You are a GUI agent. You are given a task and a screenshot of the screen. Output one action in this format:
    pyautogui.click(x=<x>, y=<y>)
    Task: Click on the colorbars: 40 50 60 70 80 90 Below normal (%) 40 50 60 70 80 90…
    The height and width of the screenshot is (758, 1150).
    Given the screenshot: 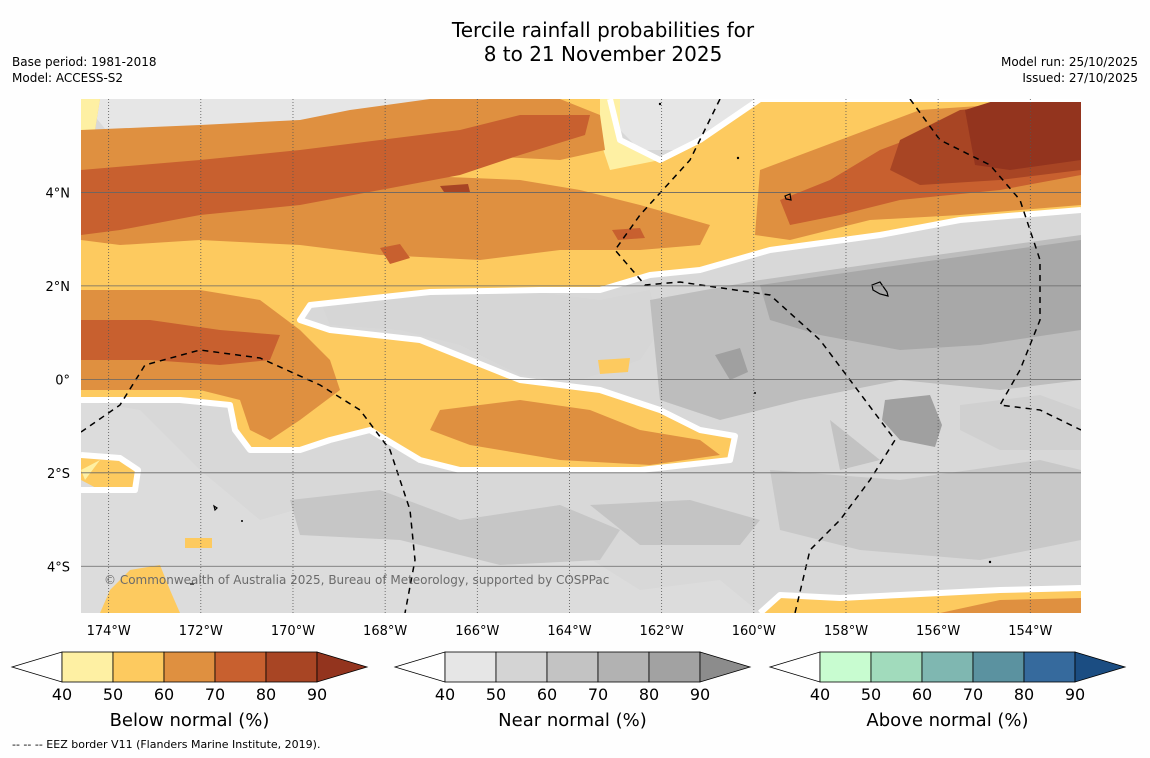 What is the action you would take?
    pyautogui.click(x=568, y=691)
    